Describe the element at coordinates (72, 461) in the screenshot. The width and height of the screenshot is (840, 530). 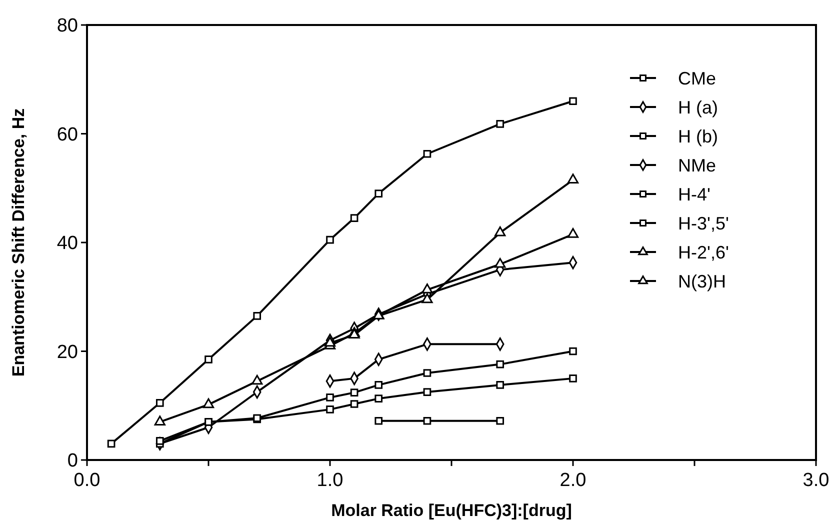
I see `y-tick-label: 0` at that location.